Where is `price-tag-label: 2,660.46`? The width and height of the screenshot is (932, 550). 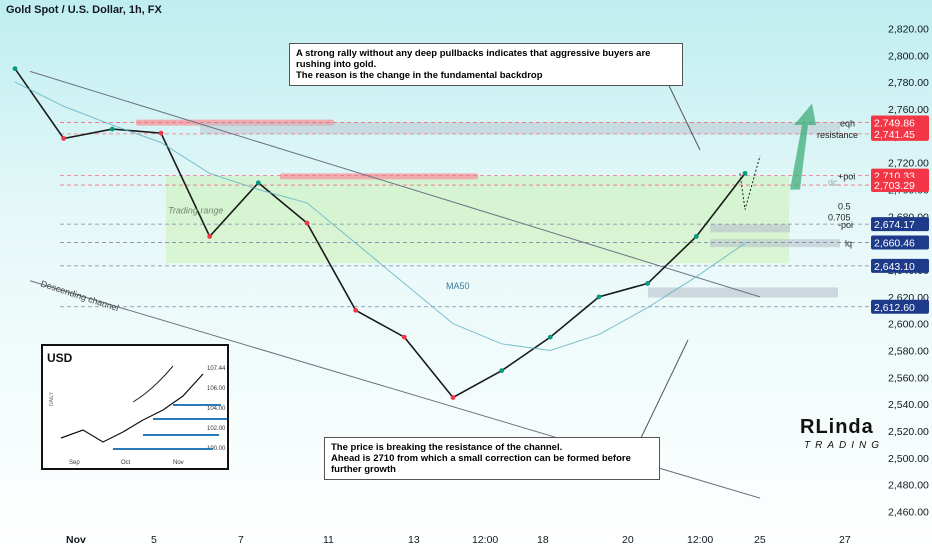 price-tag-label: 2,660.46 is located at coordinates (894, 244).